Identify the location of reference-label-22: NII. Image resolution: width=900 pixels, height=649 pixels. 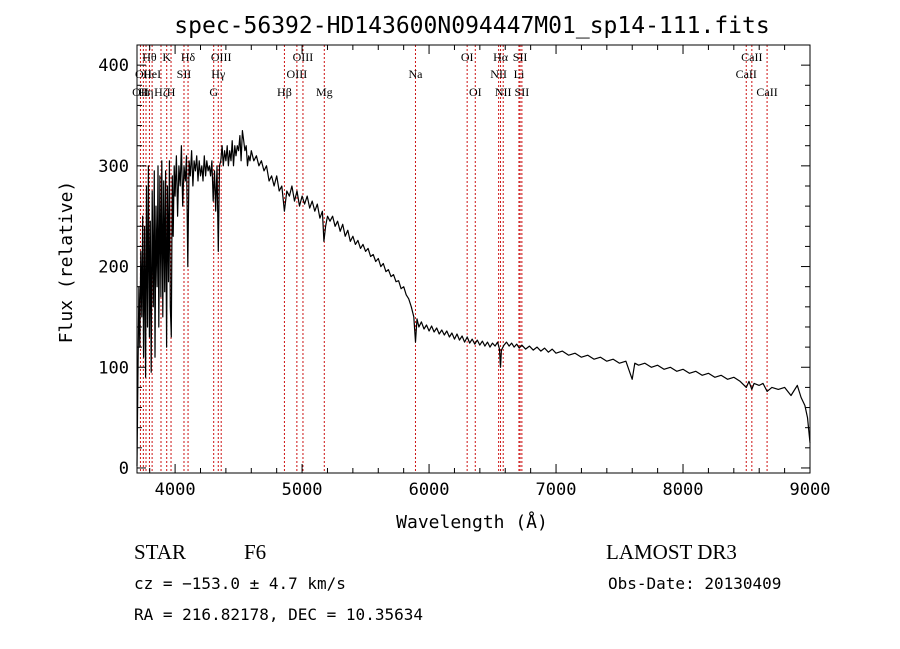
(503, 92).